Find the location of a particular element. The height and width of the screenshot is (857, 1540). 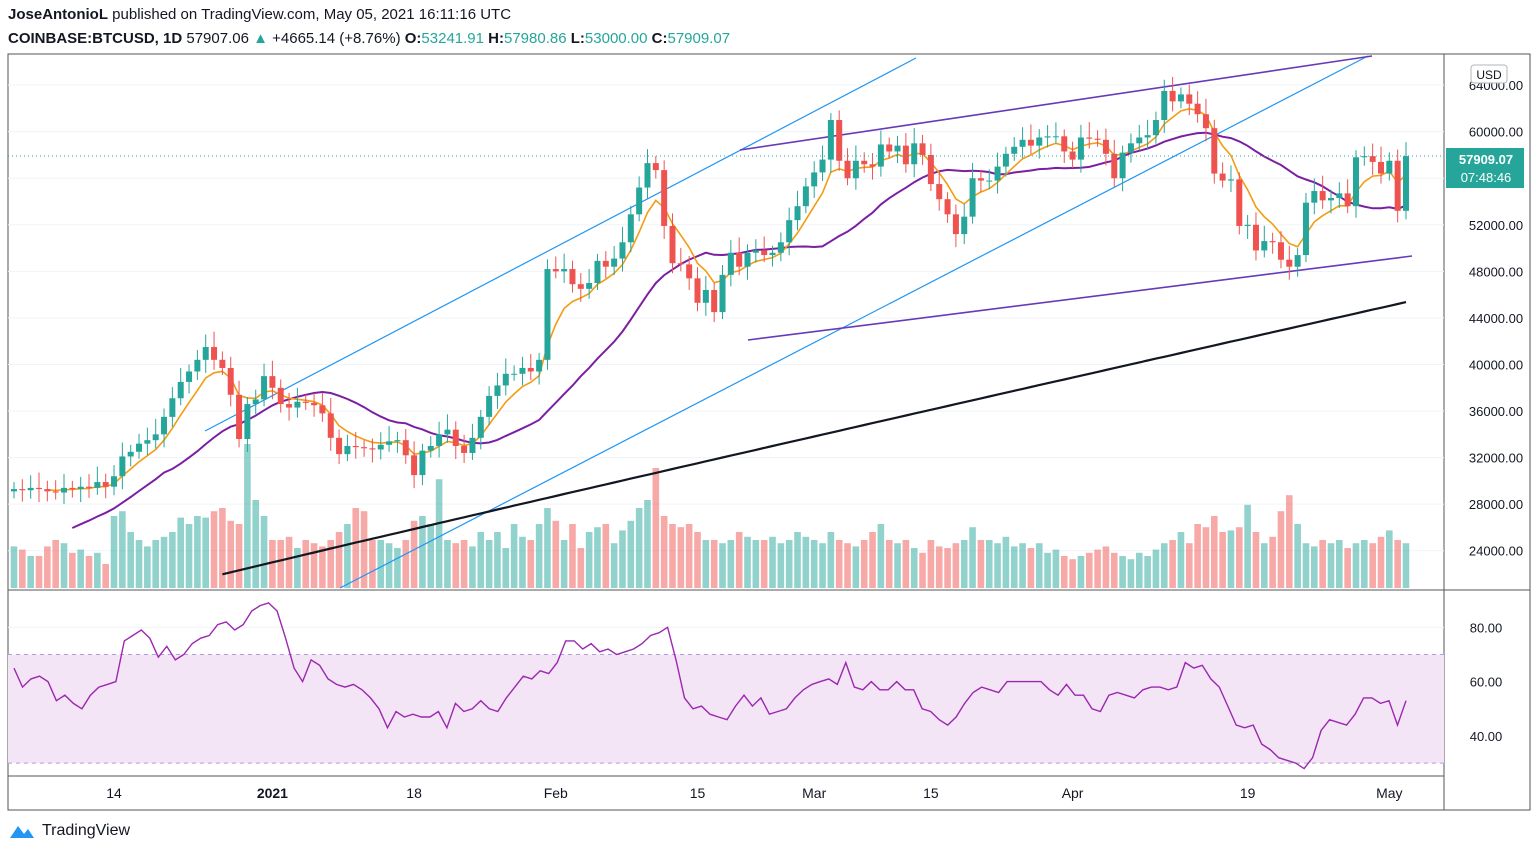

price-tick-label: 60000.00 is located at coordinates (1496, 132).